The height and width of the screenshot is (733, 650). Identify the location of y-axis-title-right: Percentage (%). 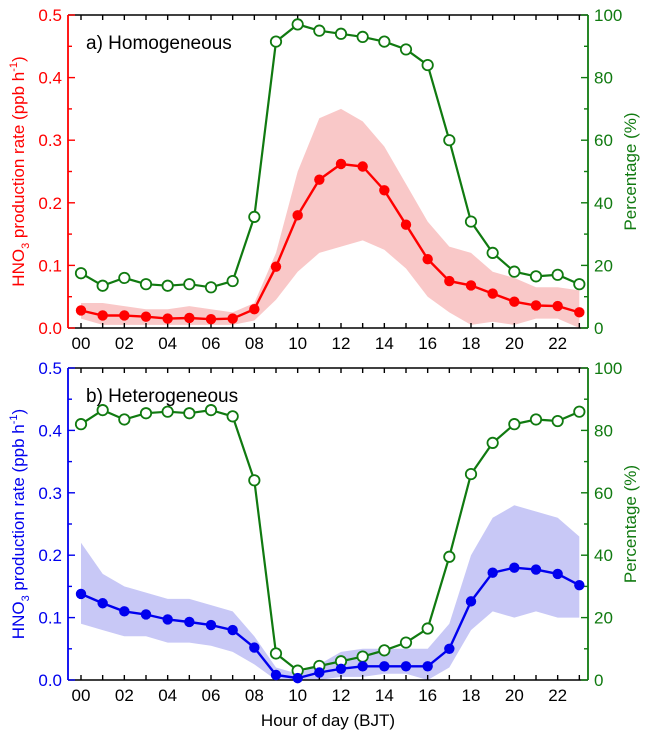
(630, 171).